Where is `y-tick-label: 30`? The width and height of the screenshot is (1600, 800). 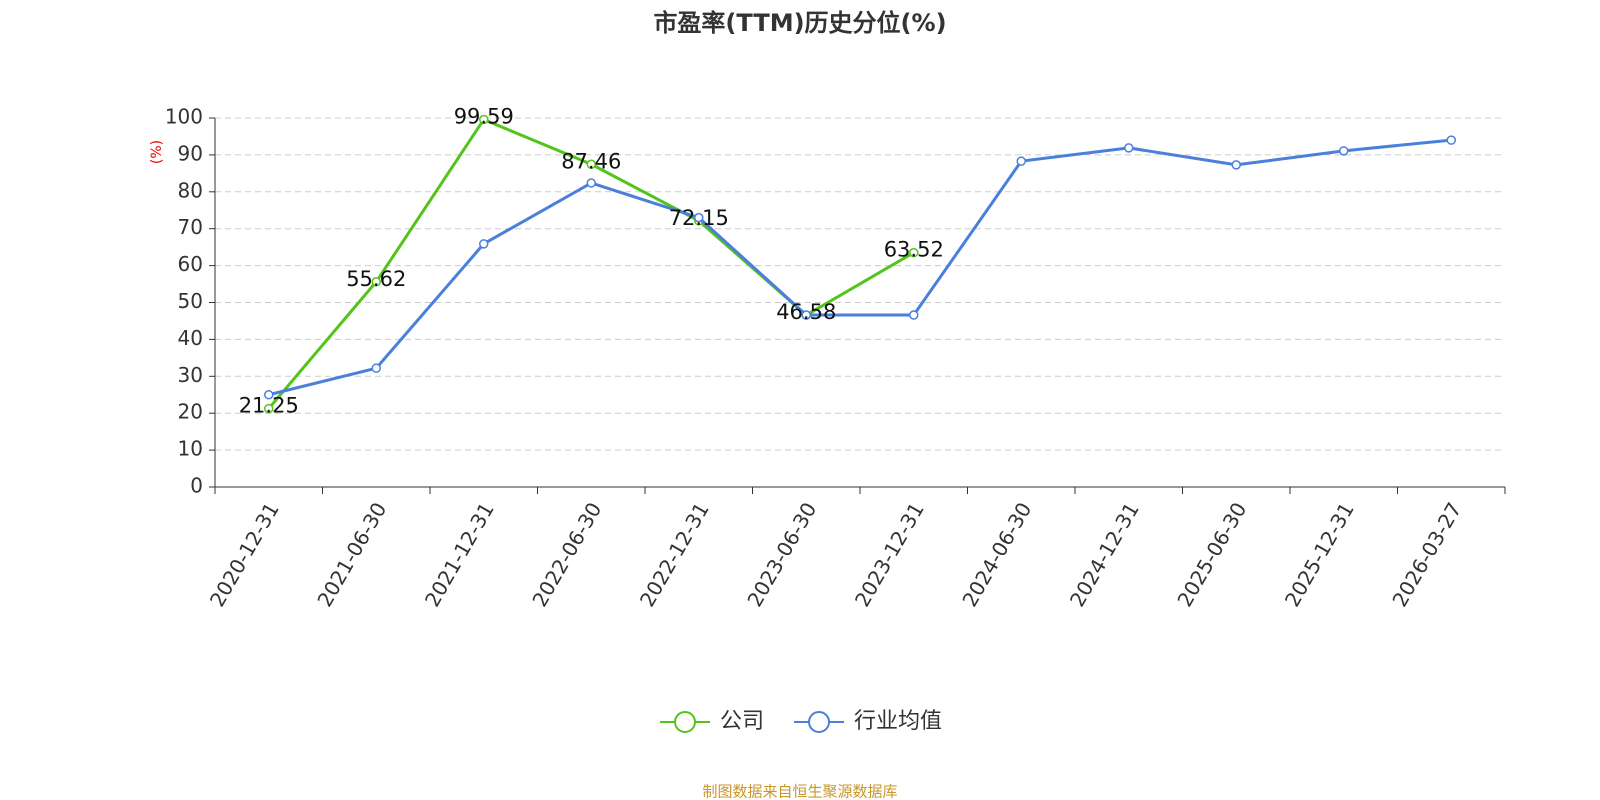 y-tick-label: 30 is located at coordinates (190, 375).